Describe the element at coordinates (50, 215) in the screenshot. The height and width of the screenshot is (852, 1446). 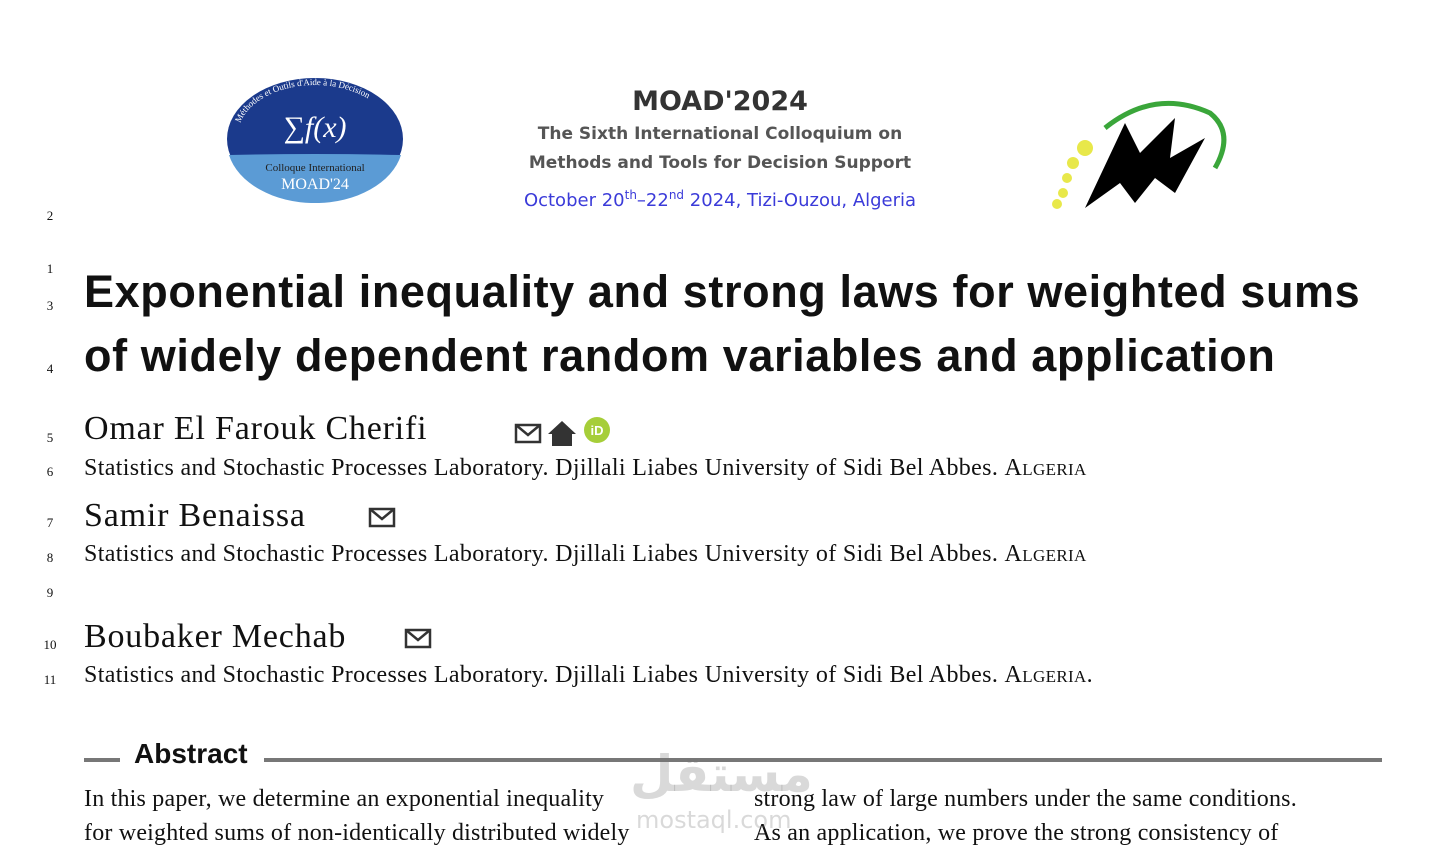
I see `line-number: 2` at that location.